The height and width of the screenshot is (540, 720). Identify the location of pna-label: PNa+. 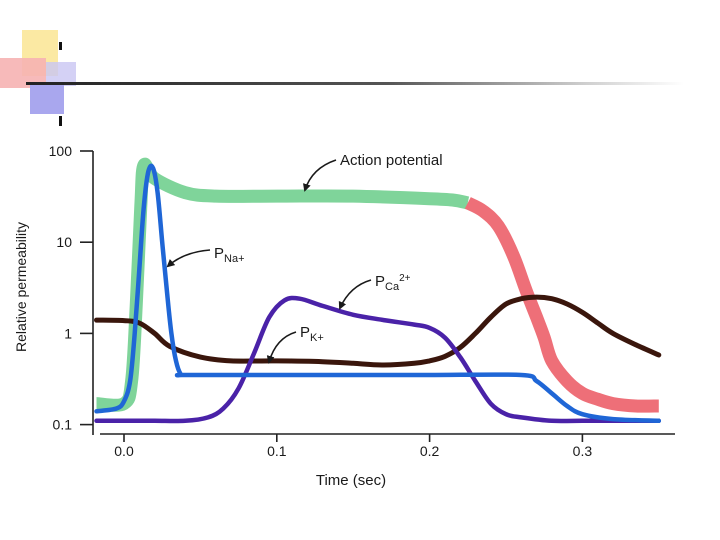
(229, 255).